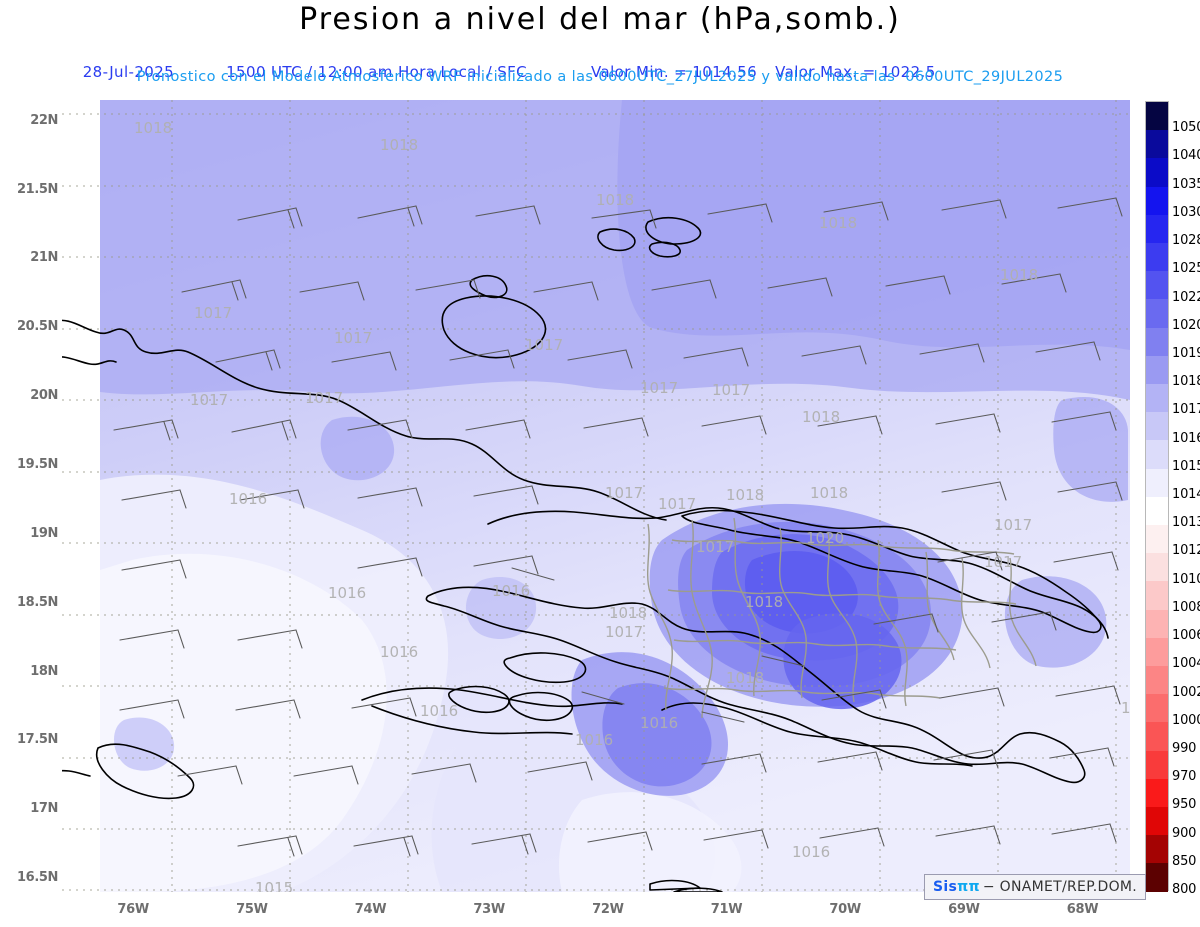  What do you see at coordinates (1186, 636) in the screenshot?
I see `colorbar-tick-label: 1006` at bounding box center [1186, 636].